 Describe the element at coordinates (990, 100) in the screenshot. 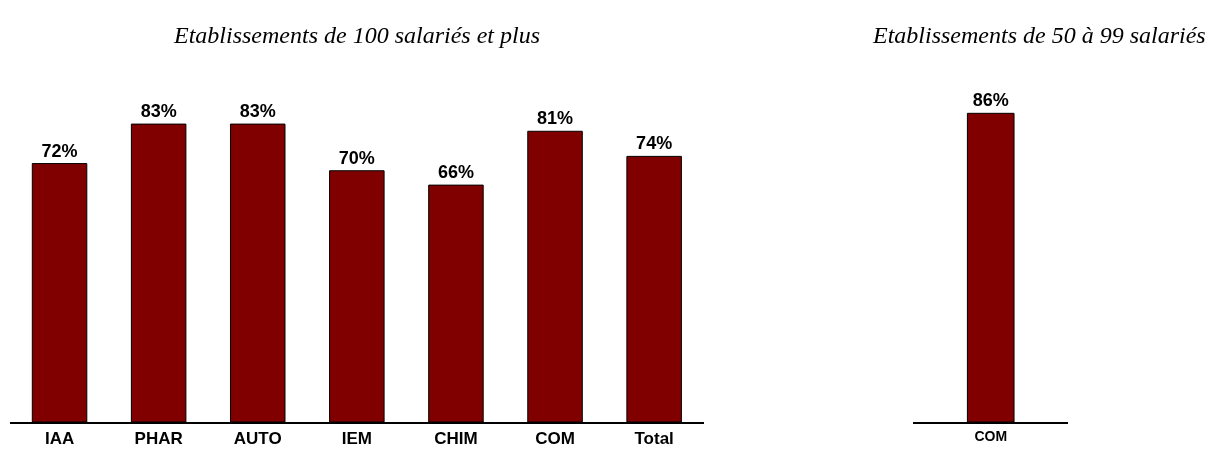

I see `data-label: 86%` at that location.